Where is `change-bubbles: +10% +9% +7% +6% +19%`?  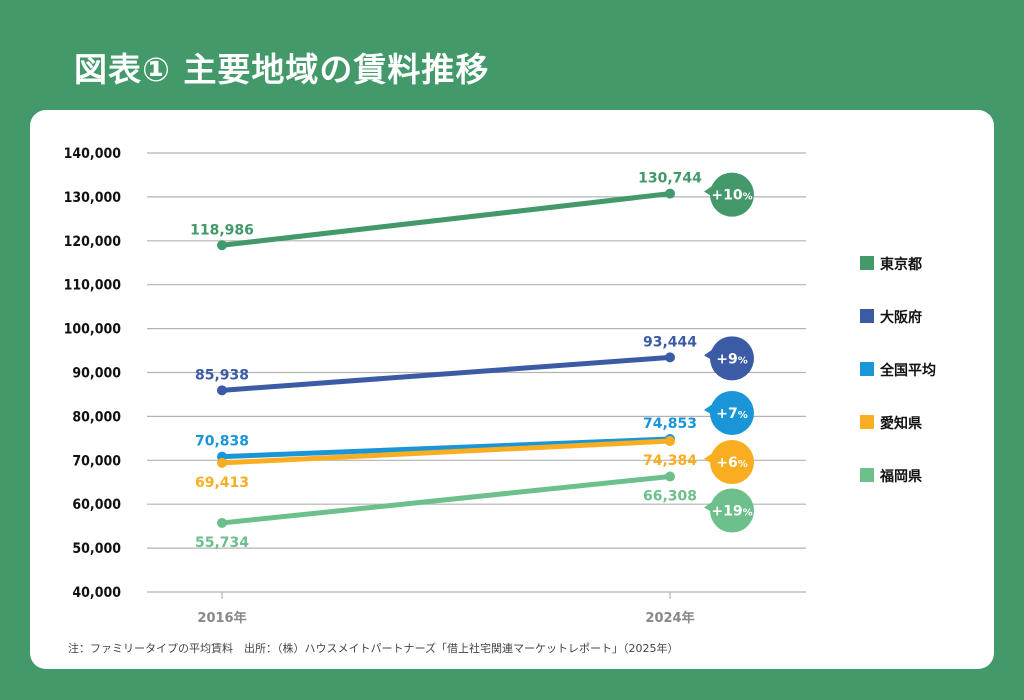 change-bubbles: +10% +9% +7% +6% +19% is located at coordinates (729, 352).